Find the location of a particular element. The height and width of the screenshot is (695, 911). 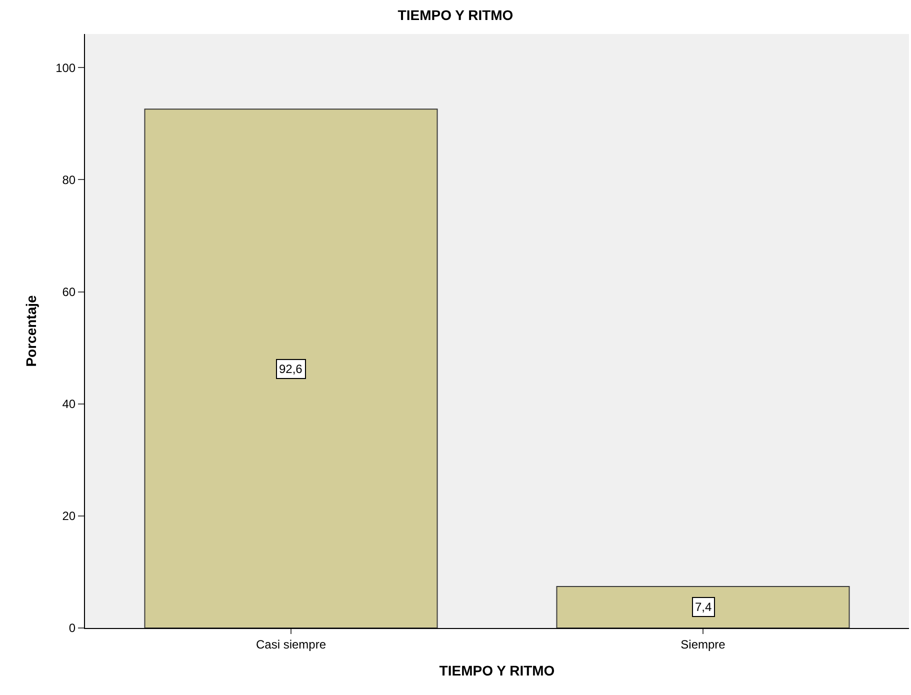

y-axis-title: Porcentaje is located at coordinates (31, 330).